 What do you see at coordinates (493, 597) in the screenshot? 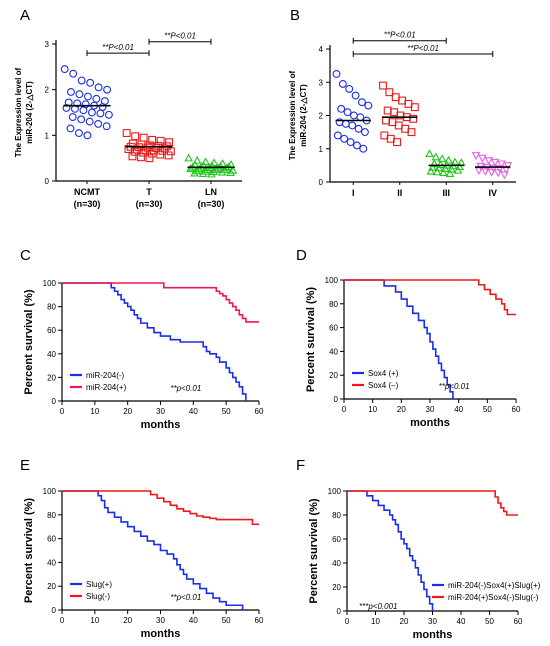
I see `legend-label: miR-204(+)Sox4(-)Slug(-)` at bounding box center [493, 597].